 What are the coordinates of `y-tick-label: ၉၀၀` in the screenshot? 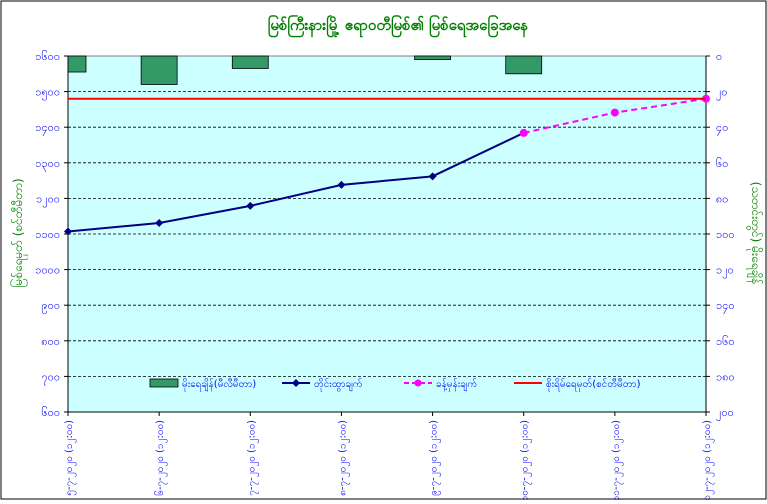 It's located at (50, 306).